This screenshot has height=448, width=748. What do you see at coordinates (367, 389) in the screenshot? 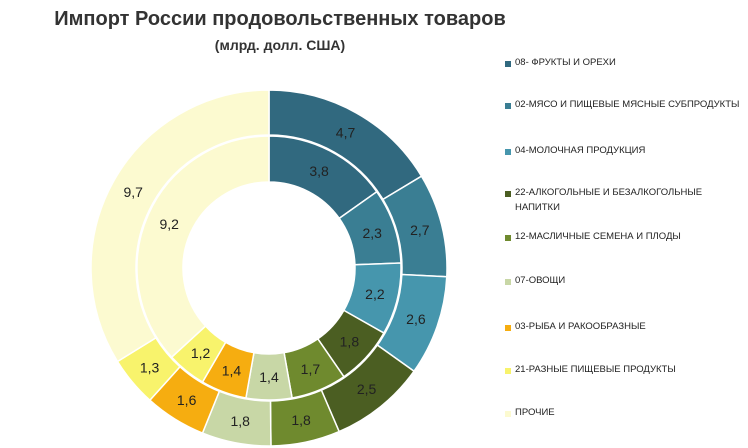
I see `data-label-outer-4: 2,5` at bounding box center [367, 389].